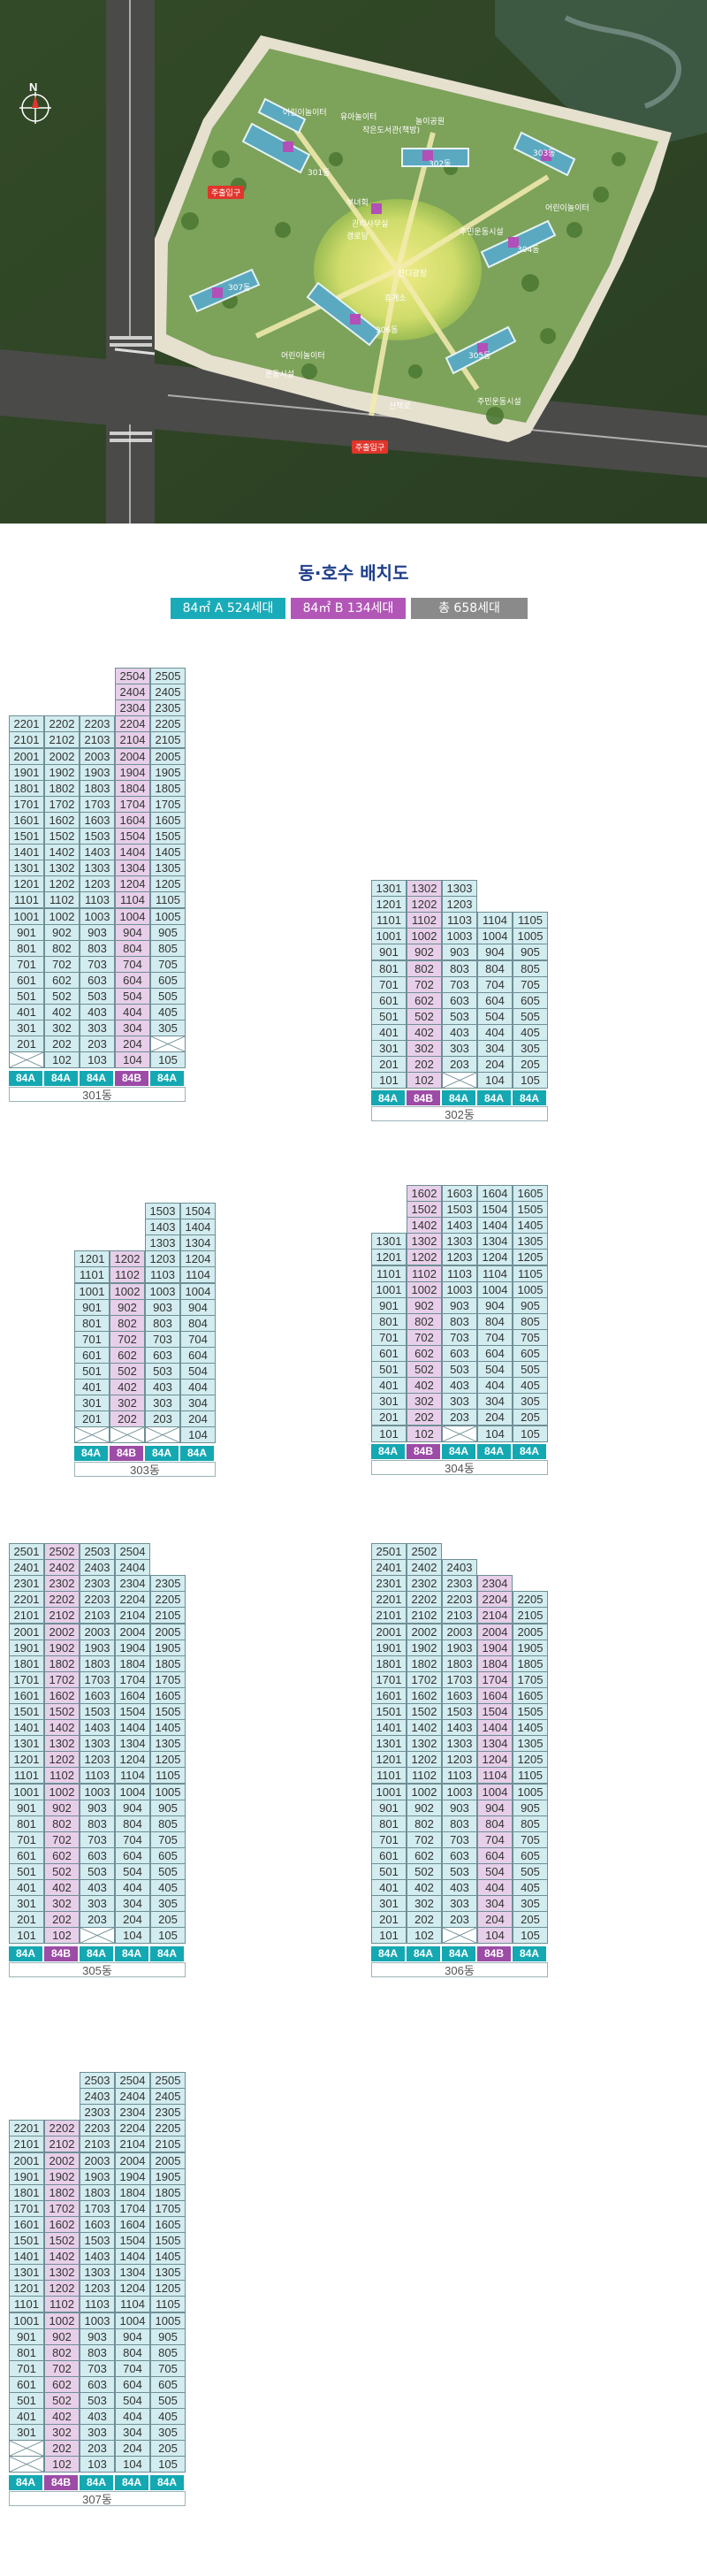 The image size is (707, 2576). I want to click on unit-cell: 905, so click(530, 953).